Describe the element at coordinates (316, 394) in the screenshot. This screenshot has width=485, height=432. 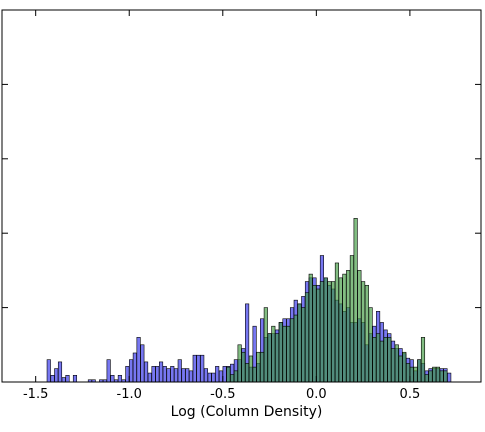
I see `x-tick-label-3: 0.0` at that location.